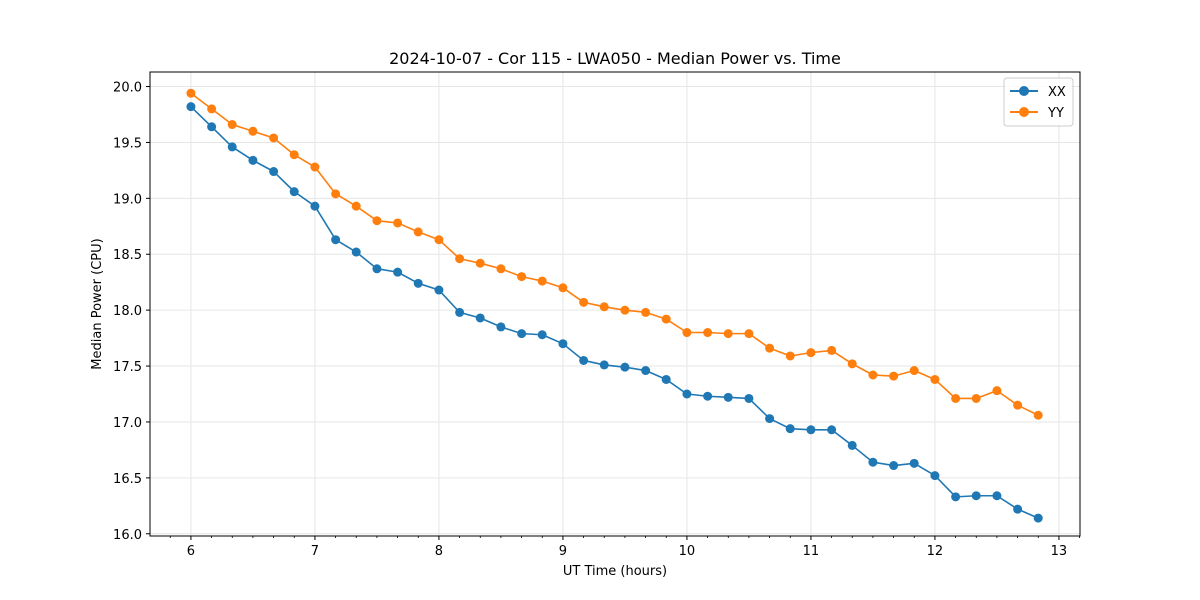 This screenshot has width=1200, height=600. What do you see at coordinates (127, 88) in the screenshot?
I see `y-tick-label: 20.0` at bounding box center [127, 88].